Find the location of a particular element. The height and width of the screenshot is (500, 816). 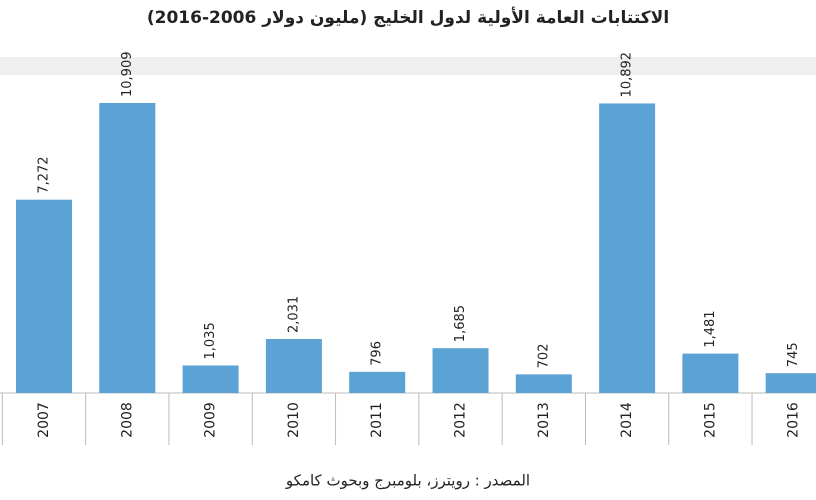

value-label: 1,035 is located at coordinates (210, 340).